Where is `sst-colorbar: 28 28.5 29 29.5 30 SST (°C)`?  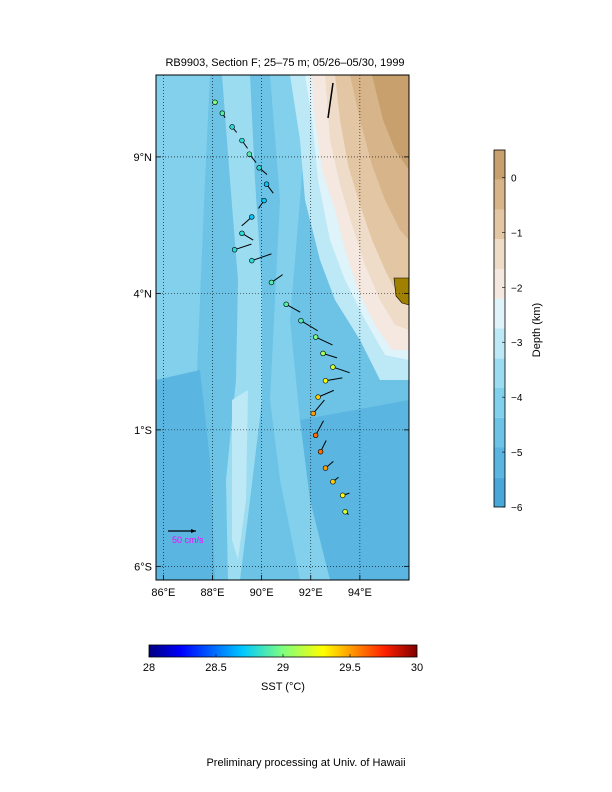
sst-colorbar: 28 28.5 29 29.5 30 SST (°C) is located at coordinates (283, 668).